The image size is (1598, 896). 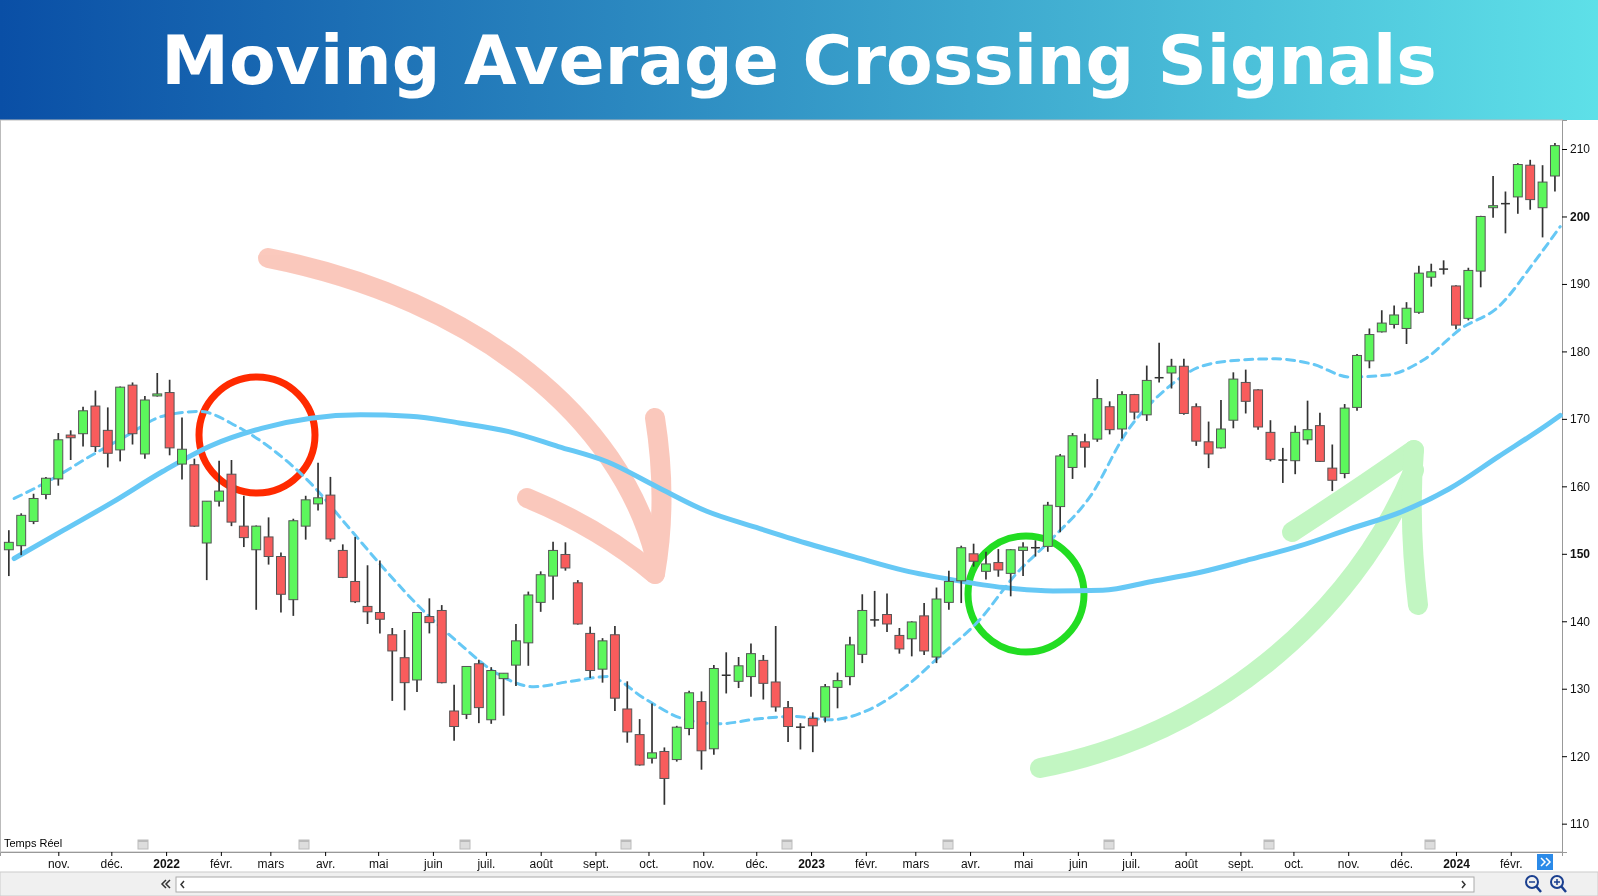 What do you see at coordinates (1457, 863) in the screenshot?
I see `x-tick-label: 2024` at bounding box center [1457, 863].